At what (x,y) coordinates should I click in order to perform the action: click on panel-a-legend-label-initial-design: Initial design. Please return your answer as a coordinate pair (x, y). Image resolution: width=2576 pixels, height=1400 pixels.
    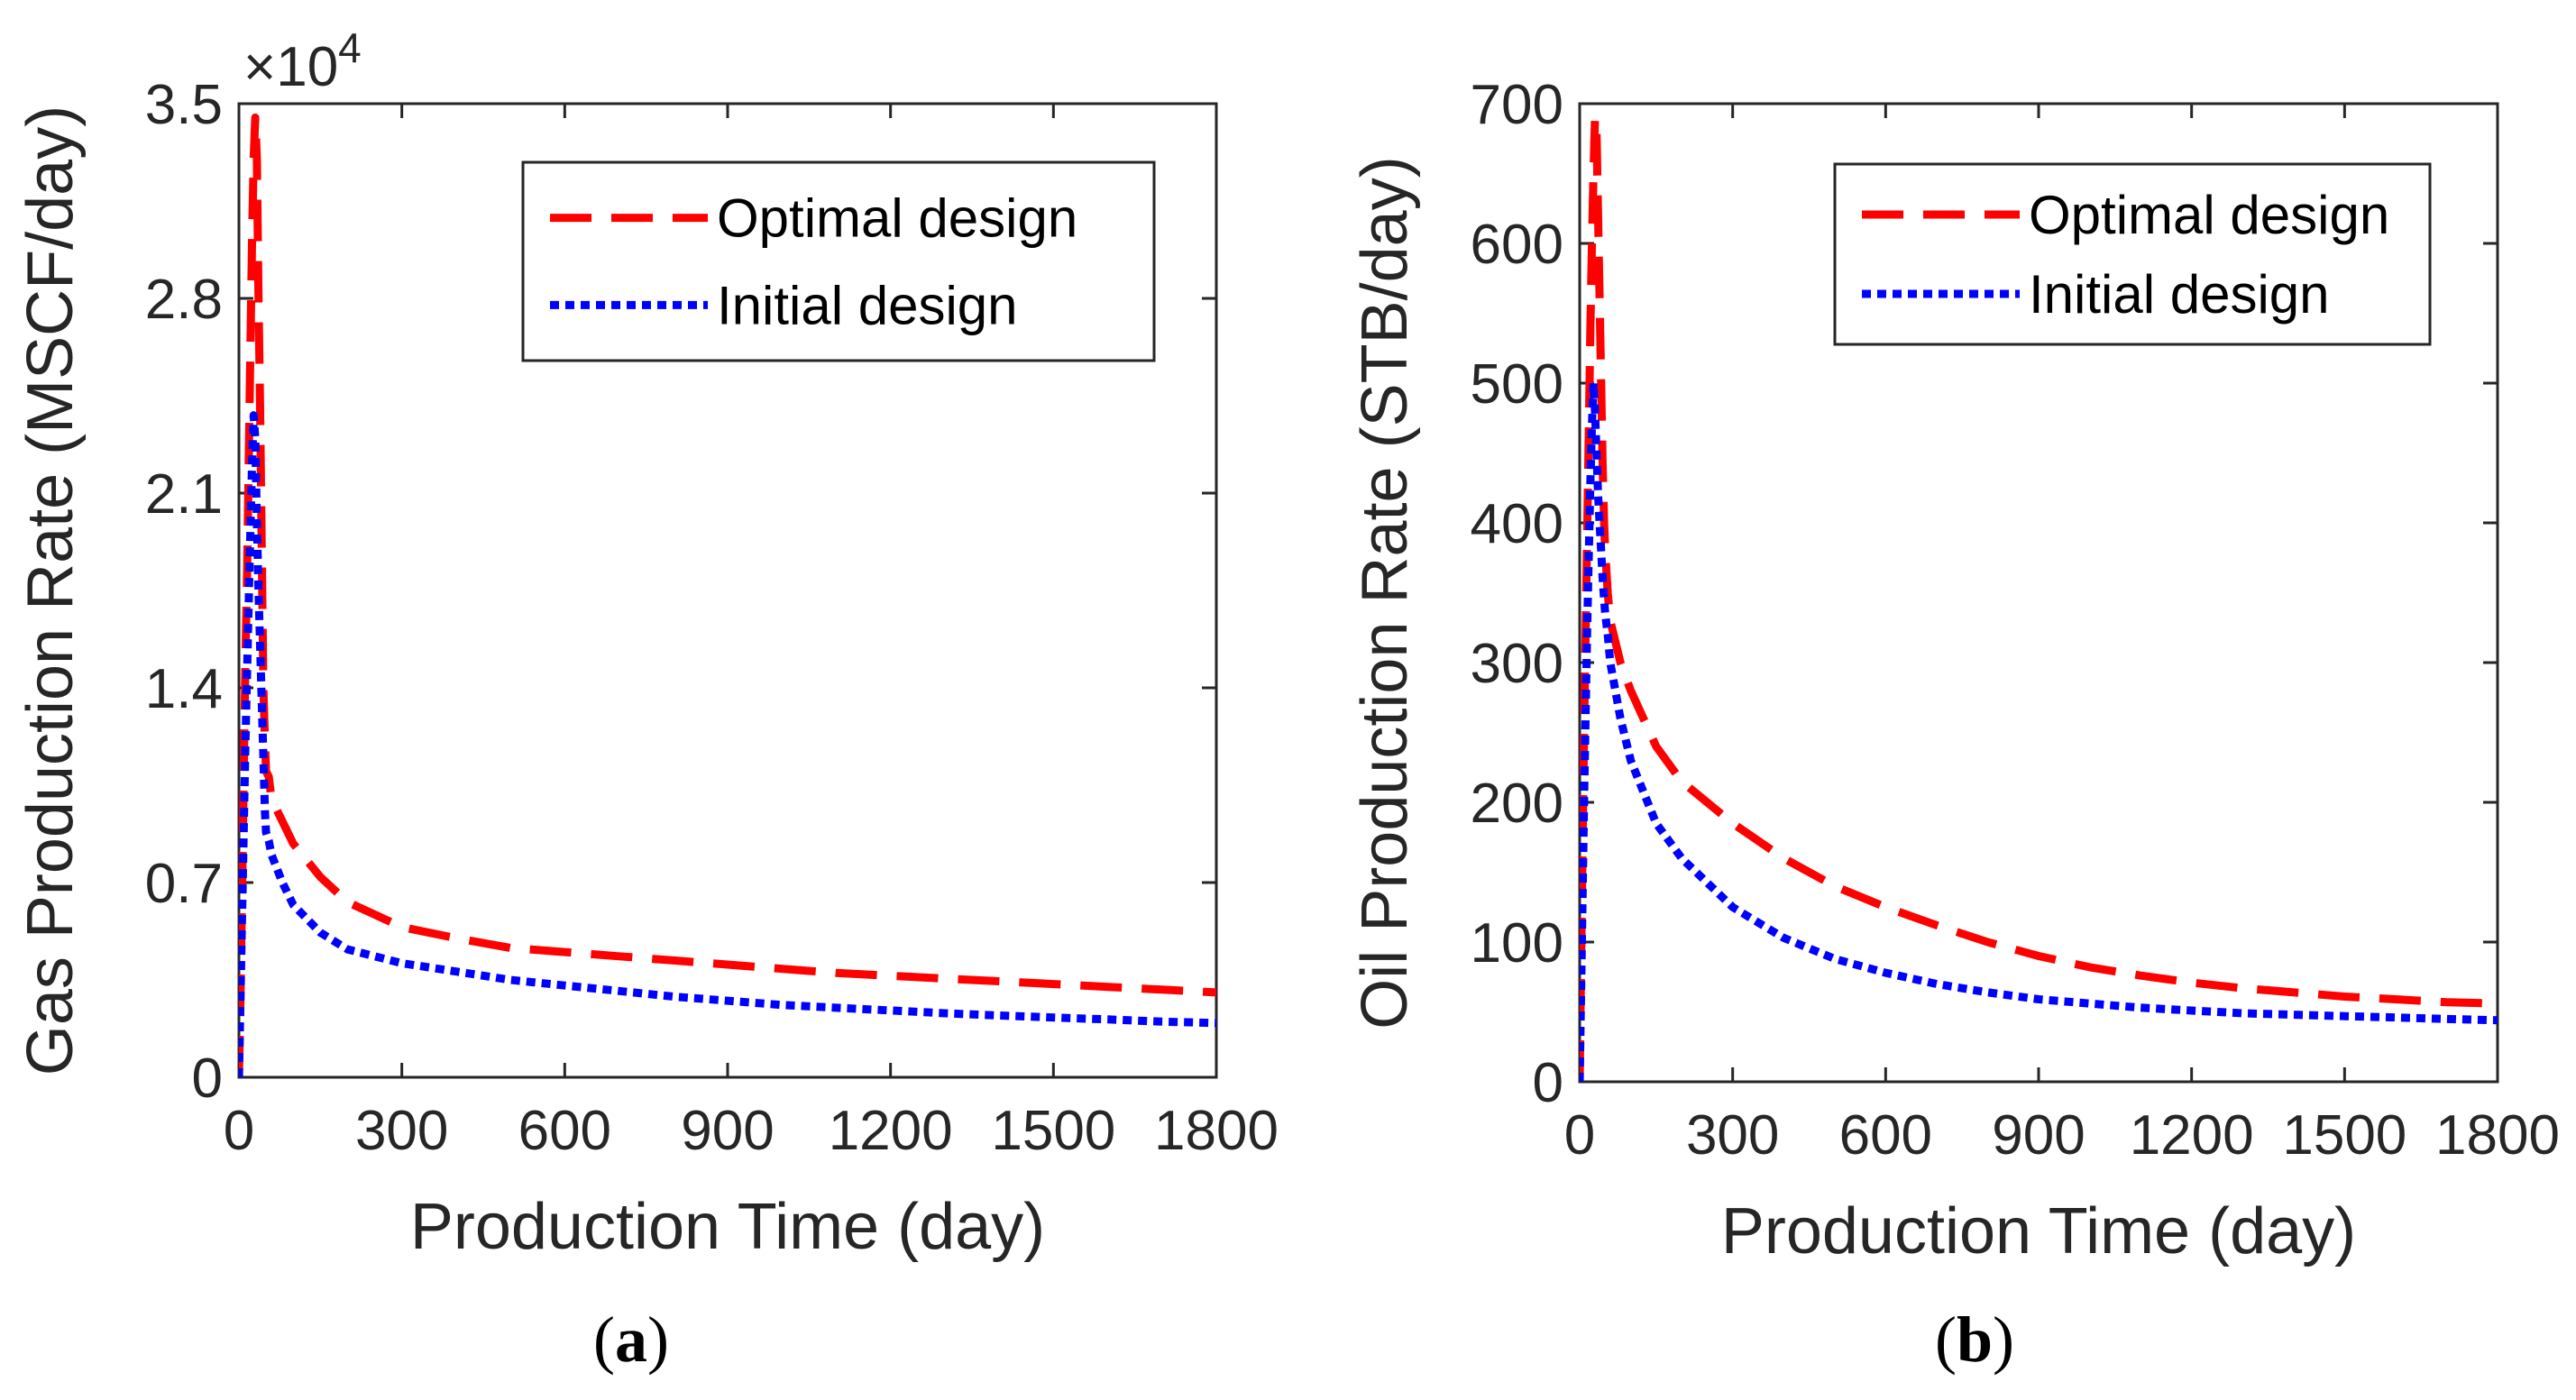
    Looking at the image, I should click on (867, 305).